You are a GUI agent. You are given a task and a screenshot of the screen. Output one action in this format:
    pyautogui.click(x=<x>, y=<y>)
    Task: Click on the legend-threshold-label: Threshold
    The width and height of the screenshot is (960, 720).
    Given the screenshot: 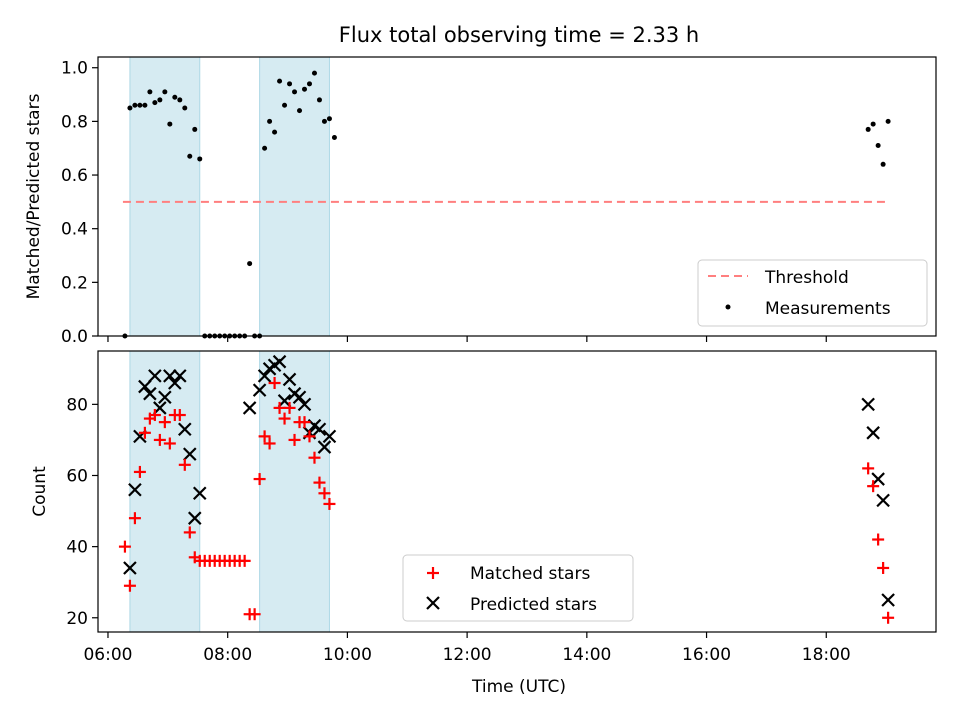 What is the action you would take?
    pyautogui.click(x=806, y=278)
    